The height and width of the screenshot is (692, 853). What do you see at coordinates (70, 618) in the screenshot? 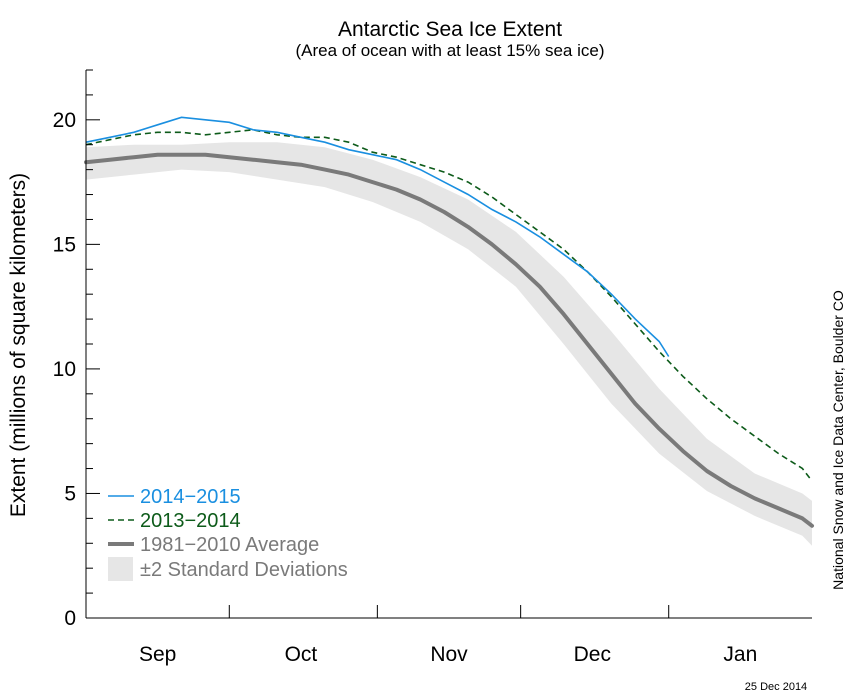
I see `y-tick-label: 0` at bounding box center [70, 618].